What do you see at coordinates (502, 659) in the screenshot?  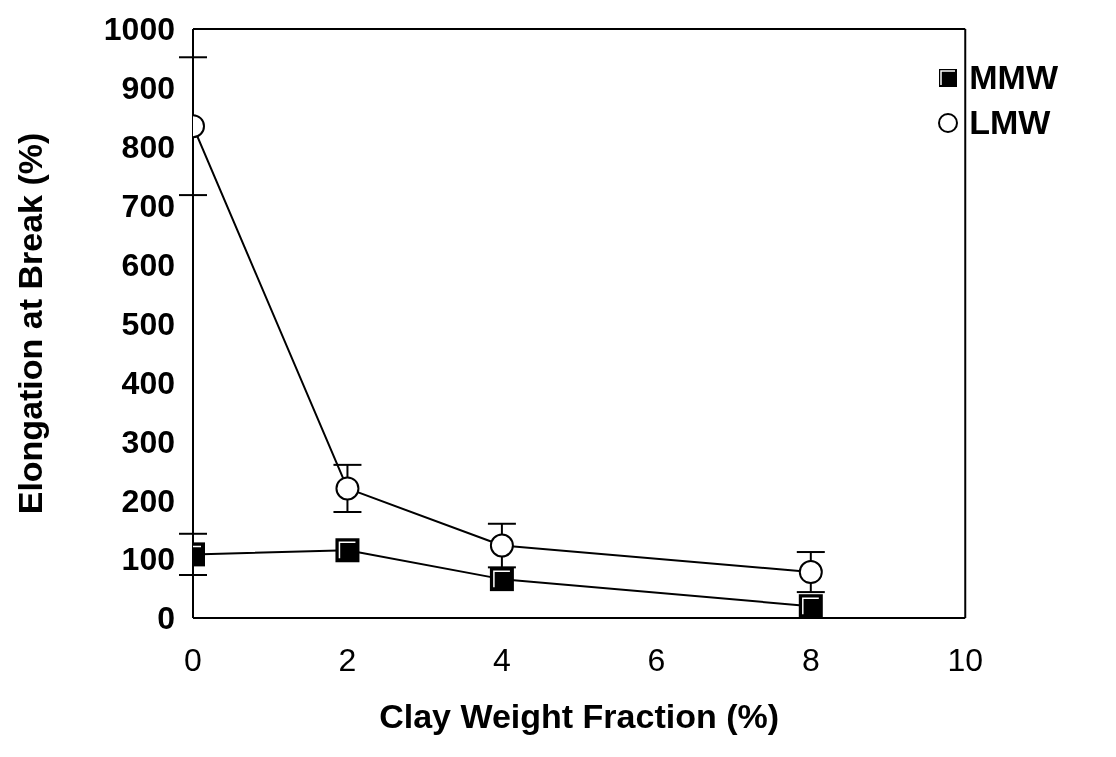 I see `x-tick-label: 4` at bounding box center [502, 659].